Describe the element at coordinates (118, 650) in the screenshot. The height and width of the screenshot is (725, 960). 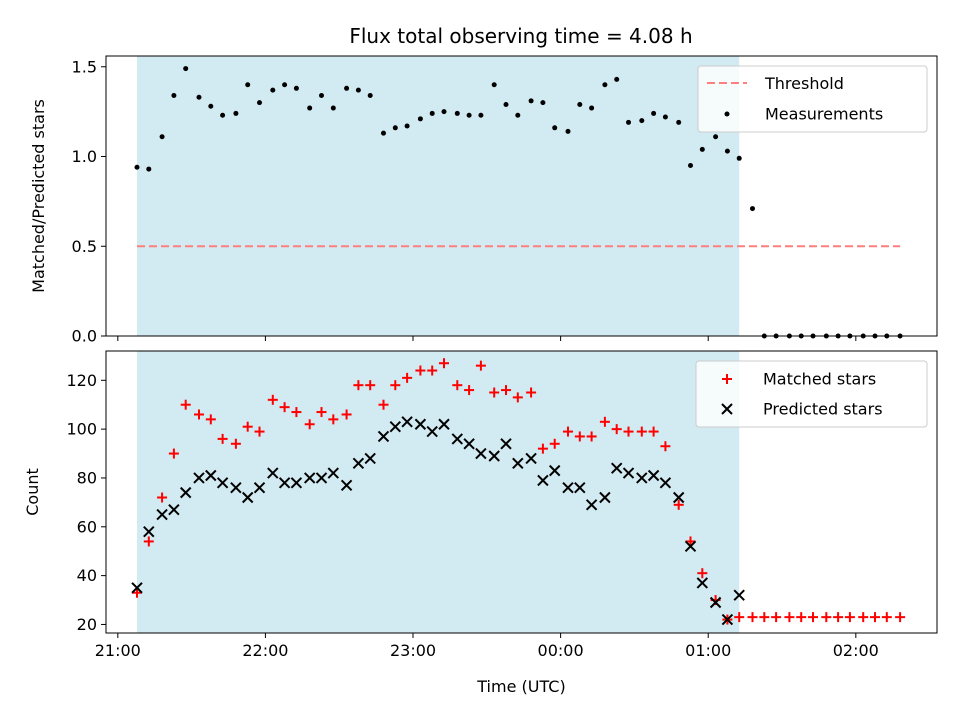
I see `x-tick-label: 21:00` at that location.